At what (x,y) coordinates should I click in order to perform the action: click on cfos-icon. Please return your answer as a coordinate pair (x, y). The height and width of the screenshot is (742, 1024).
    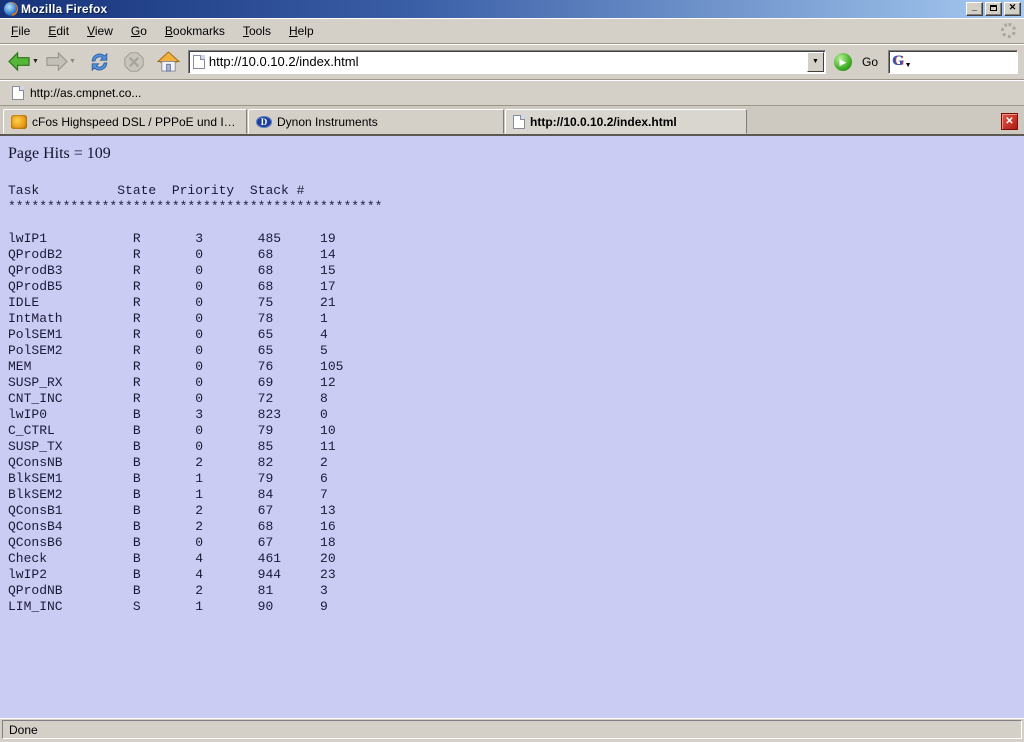
    Looking at the image, I should click on (19, 121).